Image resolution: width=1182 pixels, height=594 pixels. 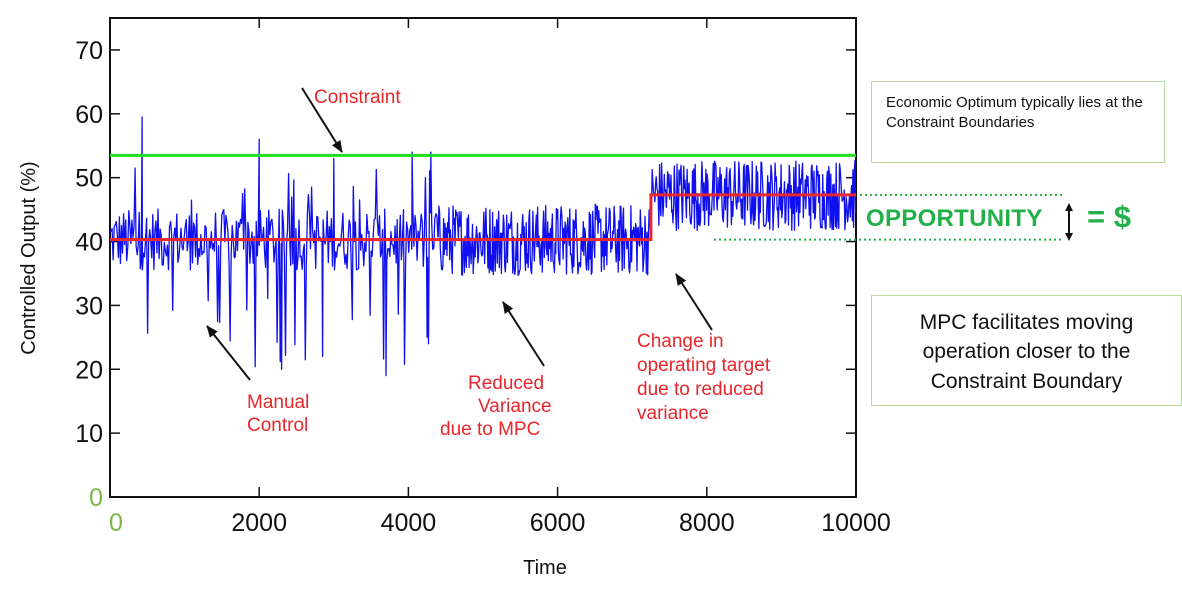 What do you see at coordinates (96, 498) in the screenshot?
I see `y-tick-label: 0` at bounding box center [96, 498].